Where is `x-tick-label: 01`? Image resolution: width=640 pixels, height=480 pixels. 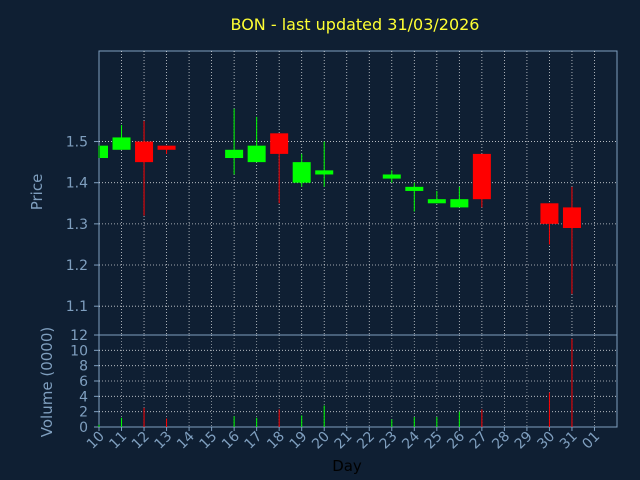 x-tick-label: 01 is located at coordinates (591, 441).